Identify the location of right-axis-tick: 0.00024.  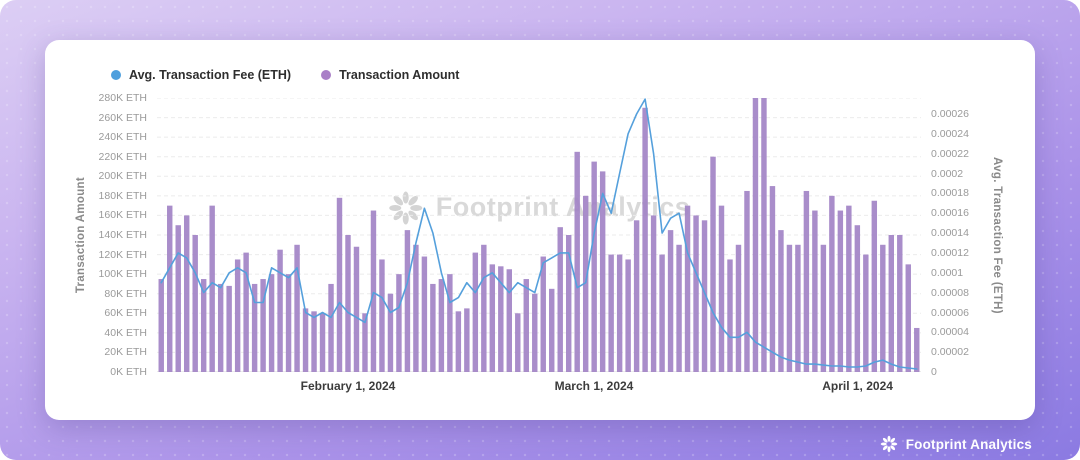
(950, 133).